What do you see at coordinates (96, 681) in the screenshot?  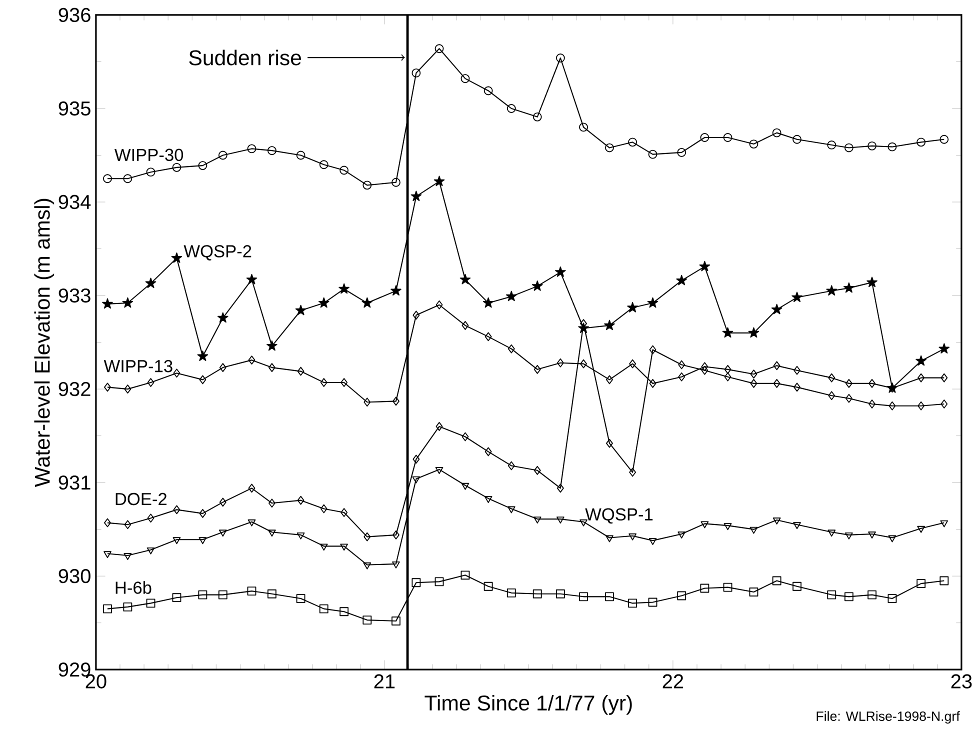 I see `x-tick-label: 20` at bounding box center [96, 681].